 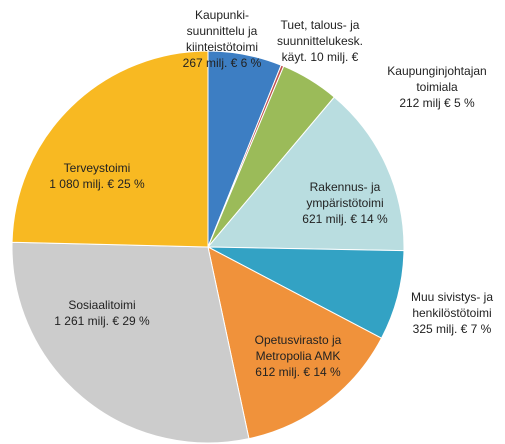 What do you see at coordinates (222, 15) in the screenshot?
I see `category-label: Kaupunki-` at bounding box center [222, 15].